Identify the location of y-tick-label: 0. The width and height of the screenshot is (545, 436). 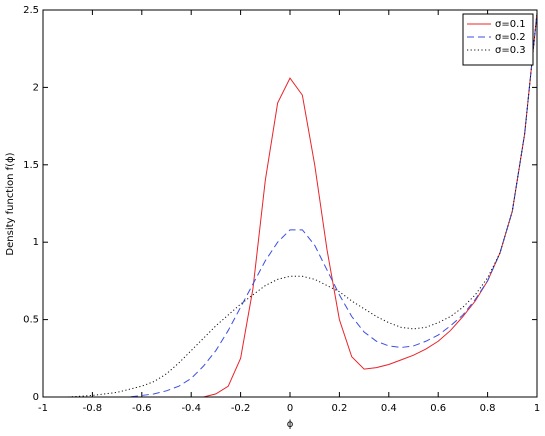
(36, 397).